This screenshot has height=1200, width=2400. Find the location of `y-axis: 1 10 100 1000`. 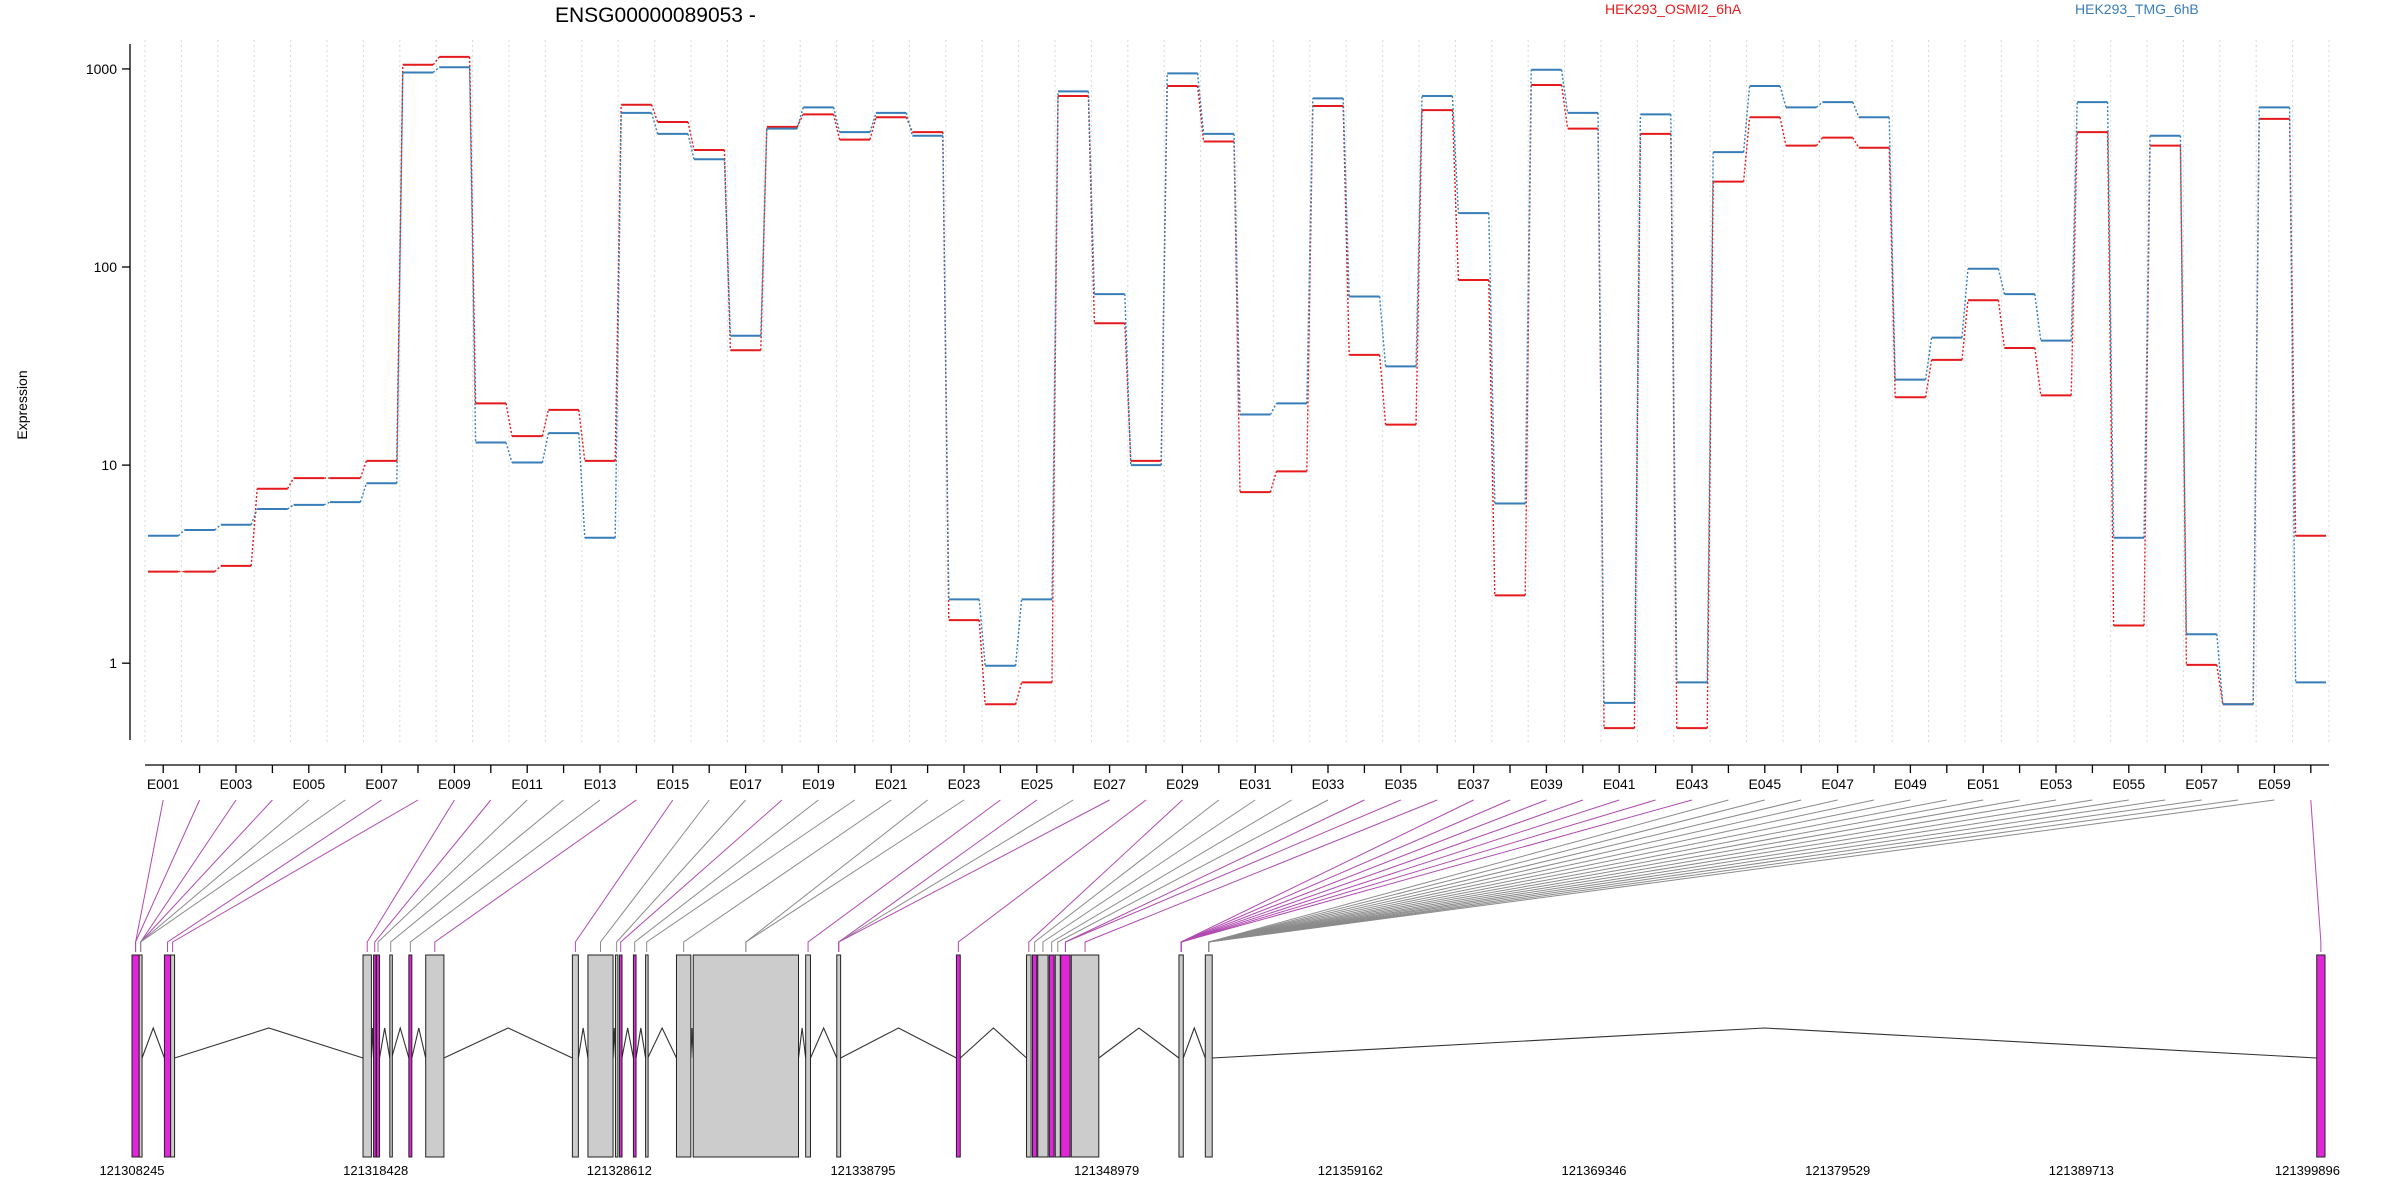

y-axis: 1 10 100 1000 is located at coordinates (108, 392).